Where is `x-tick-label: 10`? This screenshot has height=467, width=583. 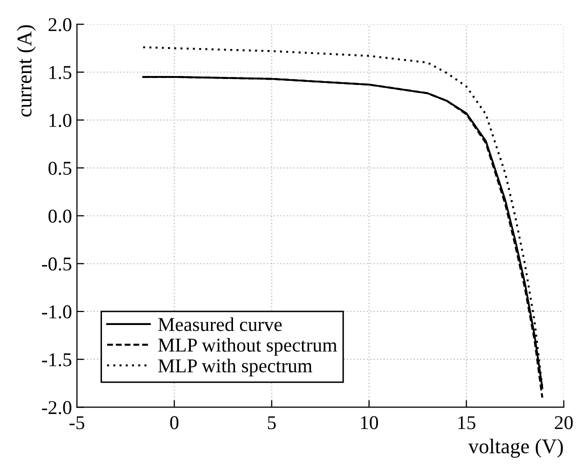
x-tick-label: 10 is located at coordinates (369, 423).